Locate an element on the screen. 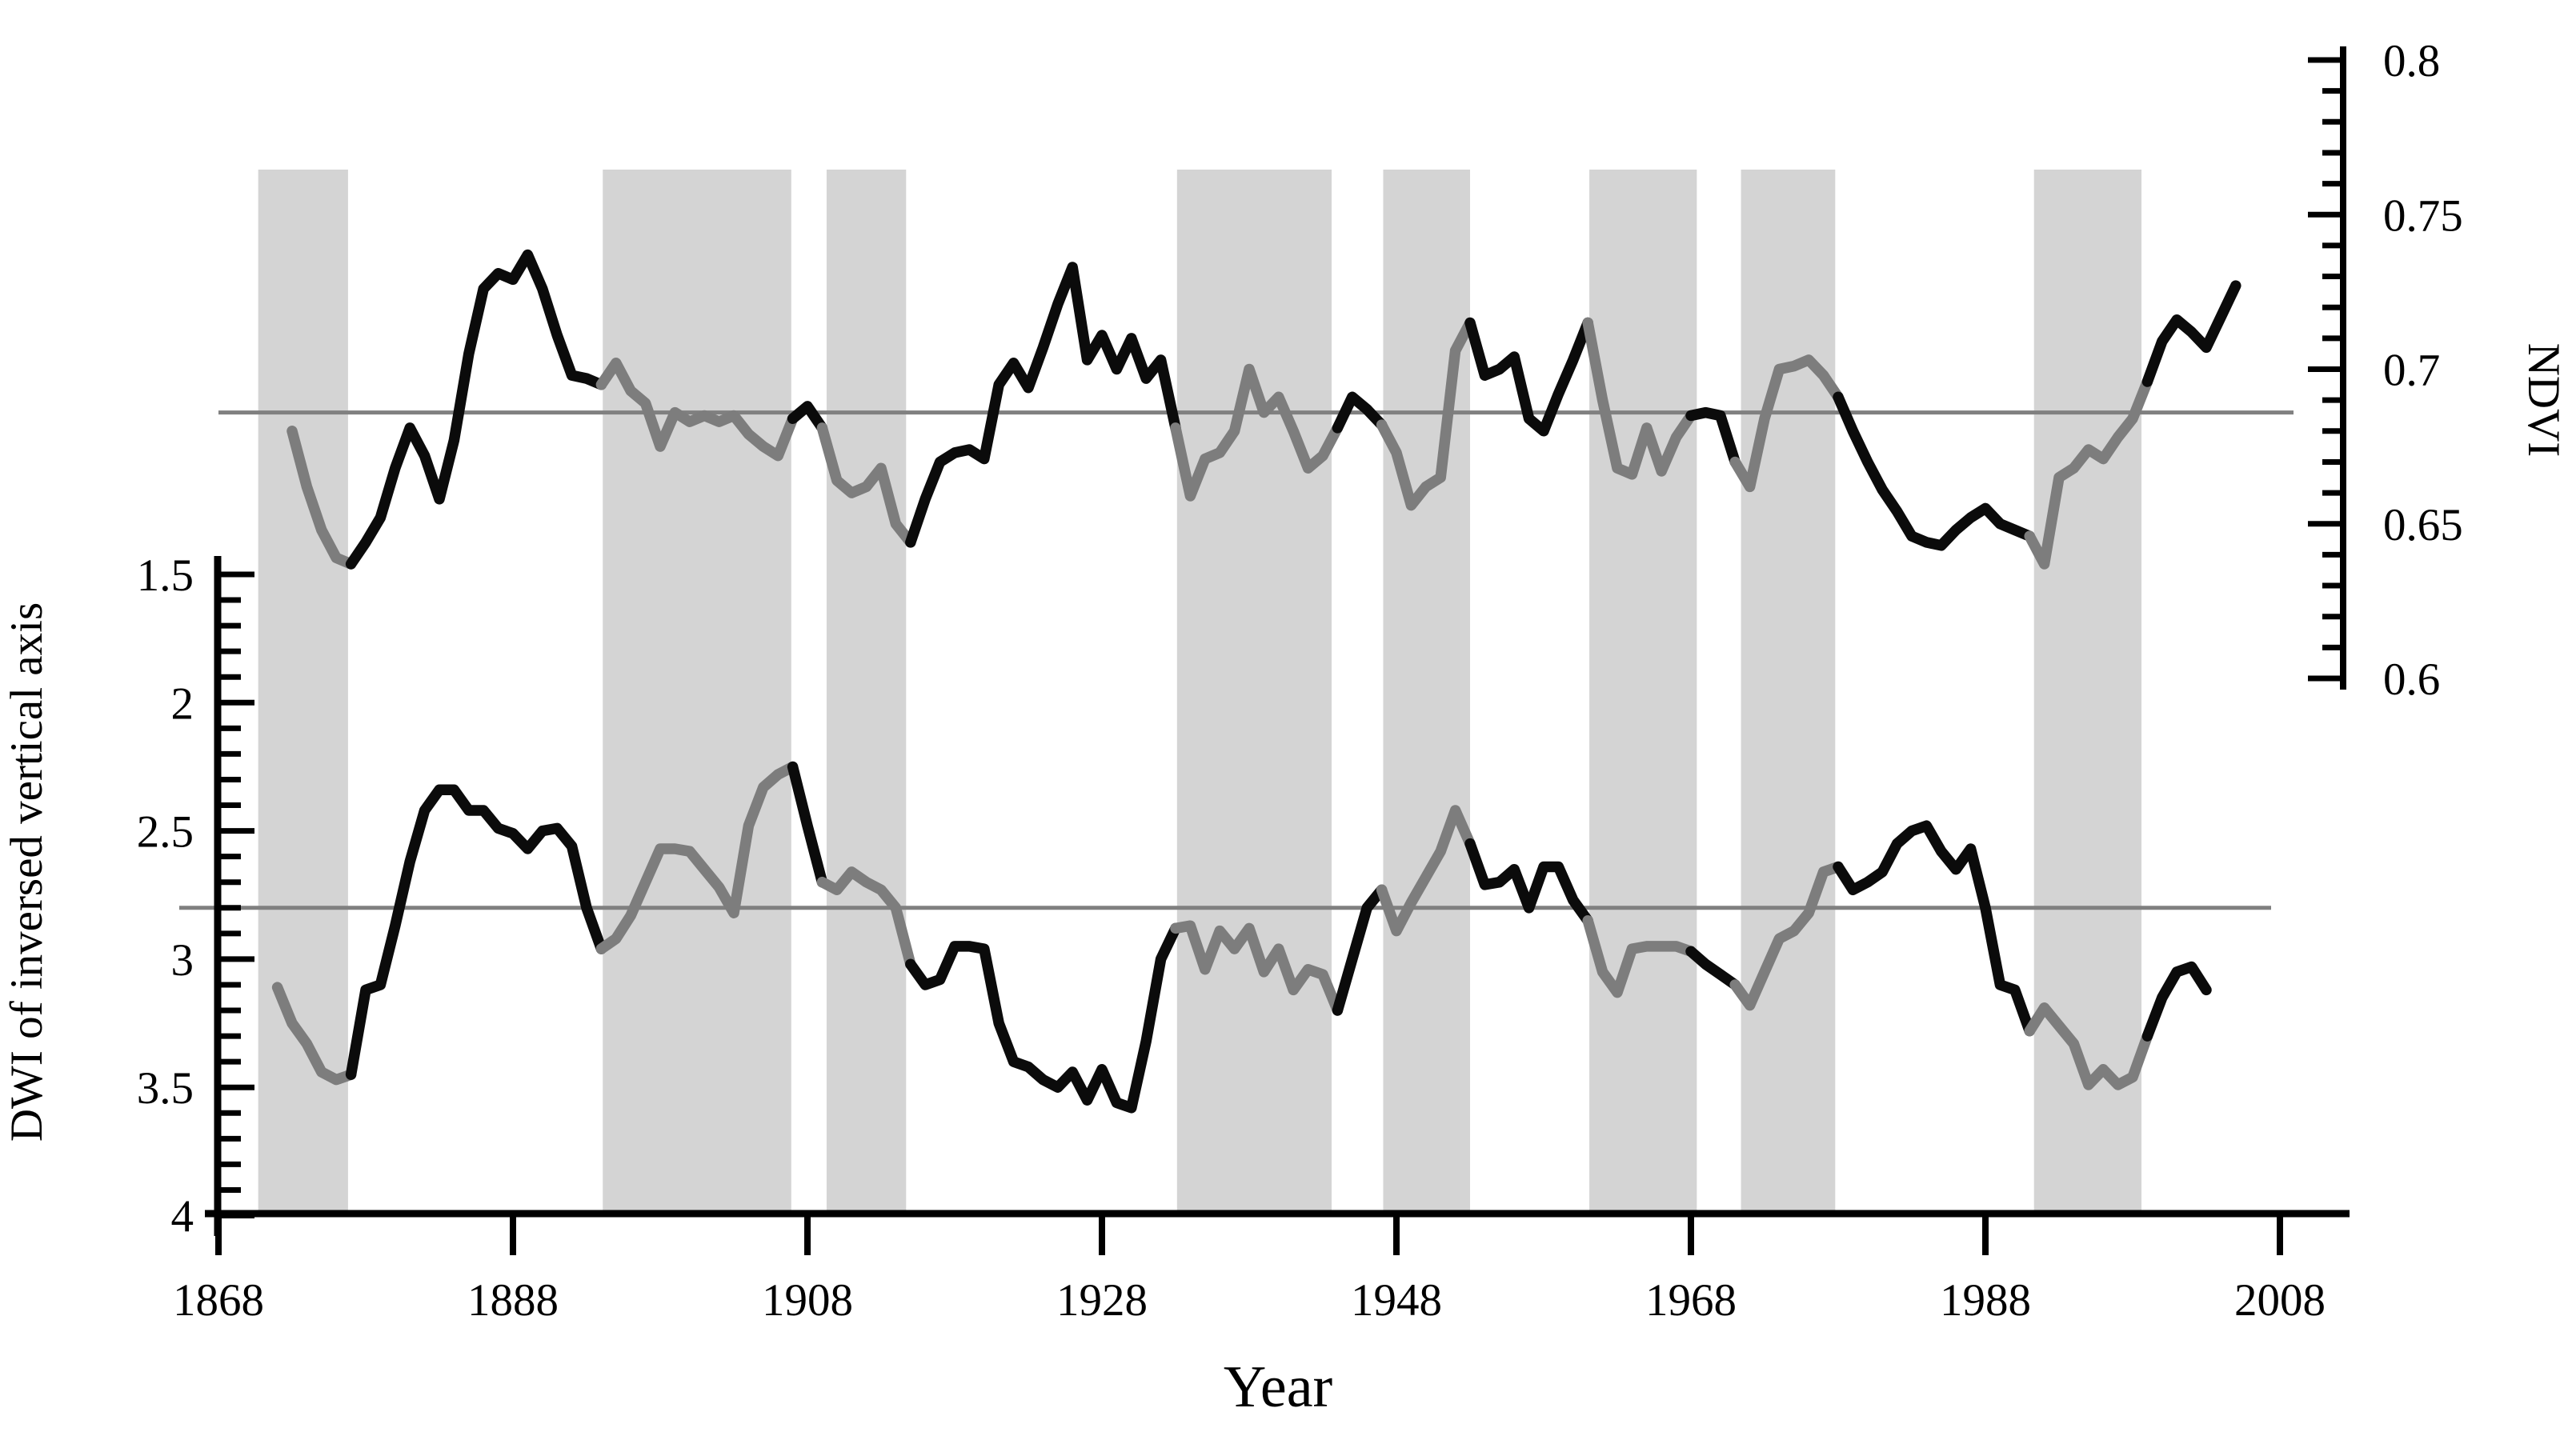  right-axis-tick-label: 0.75 is located at coordinates (2423, 215).